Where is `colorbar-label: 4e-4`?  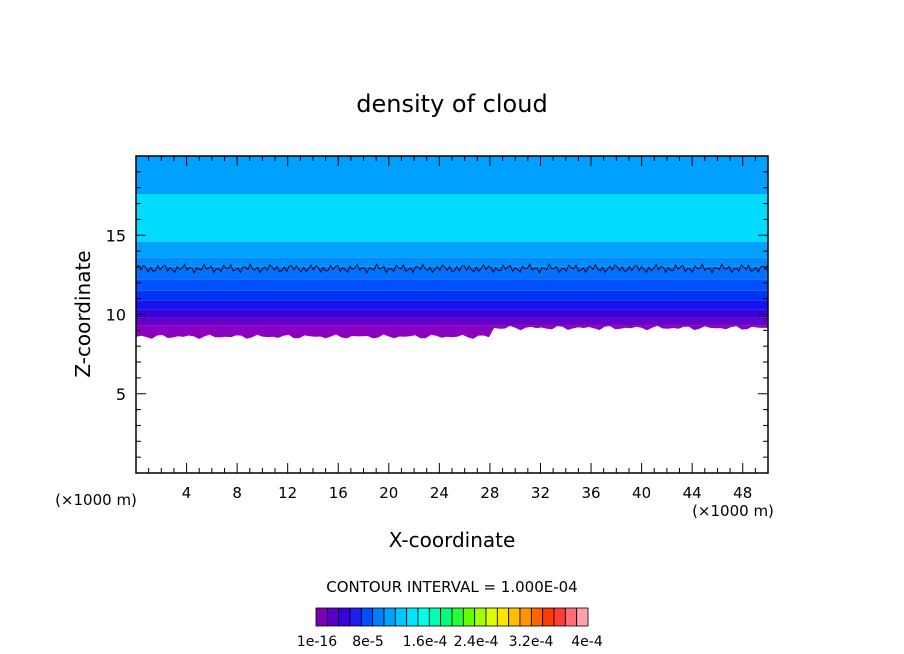
colorbar-label: 4e-4 is located at coordinates (587, 642).